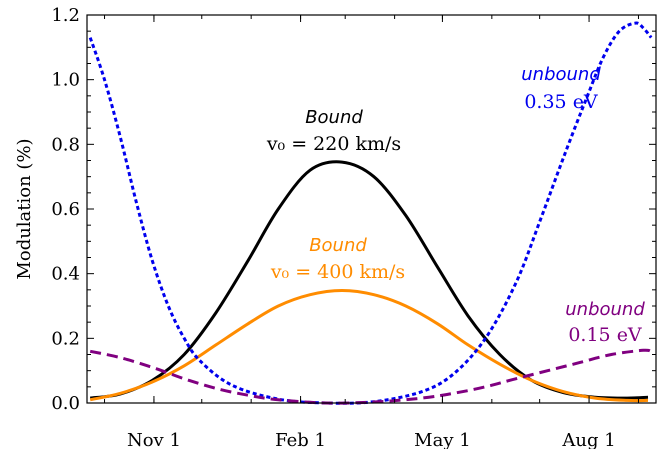  What do you see at coordinates (561, 74) in the screenshot?
I see `annotation-unbound-035-word: unbound` at bounding box center [561, 74].